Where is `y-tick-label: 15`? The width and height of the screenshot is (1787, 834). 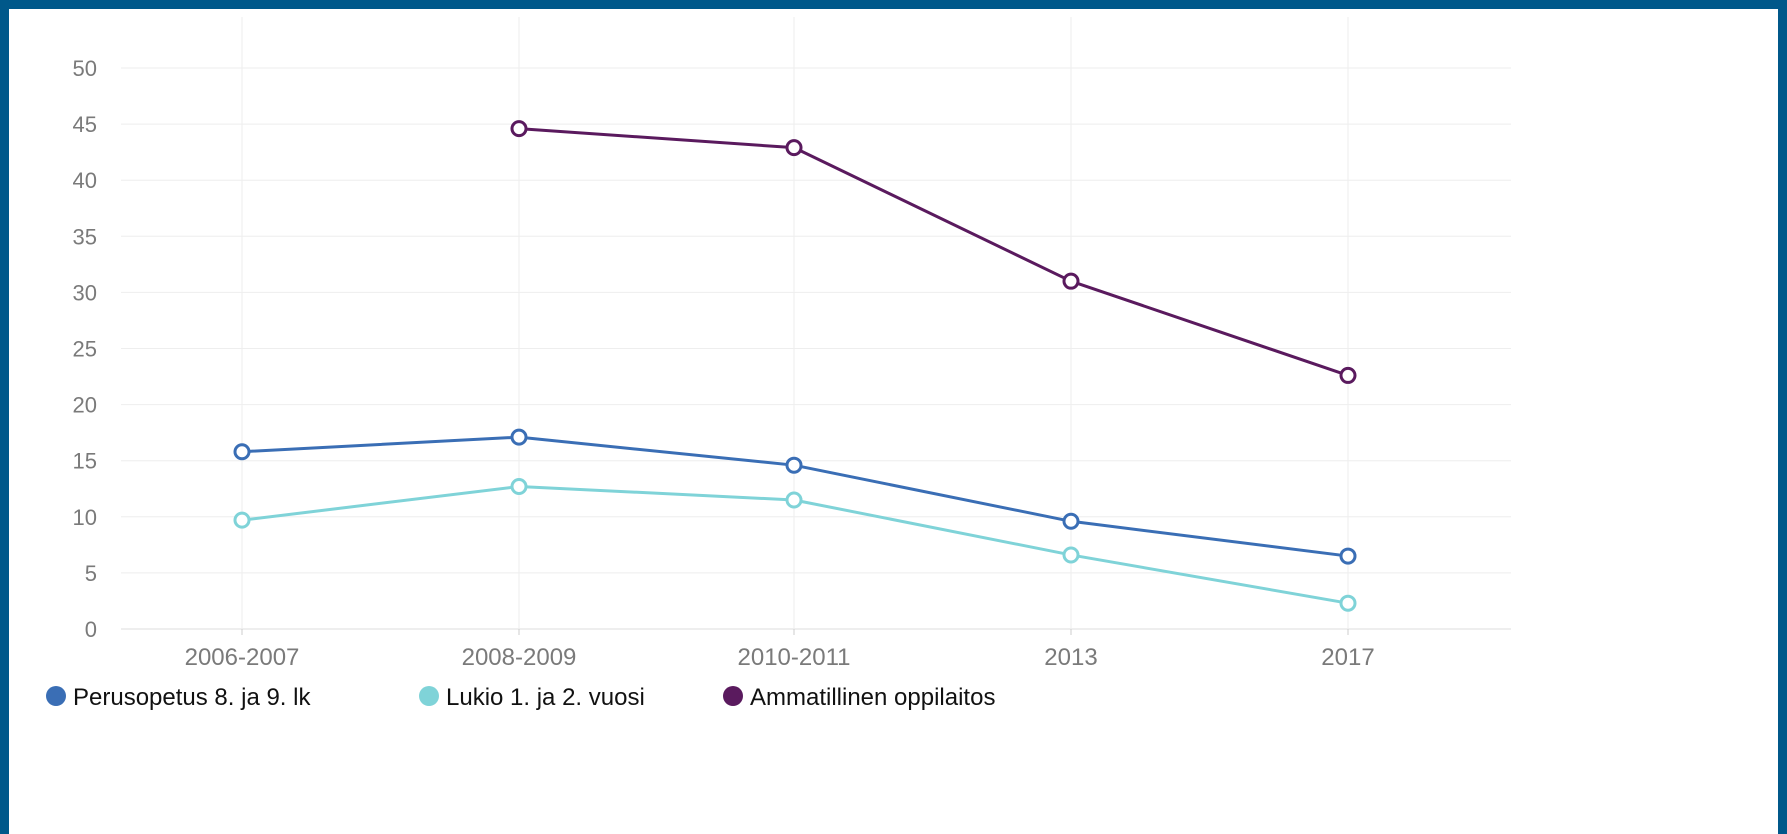
y-tick-label: 15 is located at coordinates (85, 461).